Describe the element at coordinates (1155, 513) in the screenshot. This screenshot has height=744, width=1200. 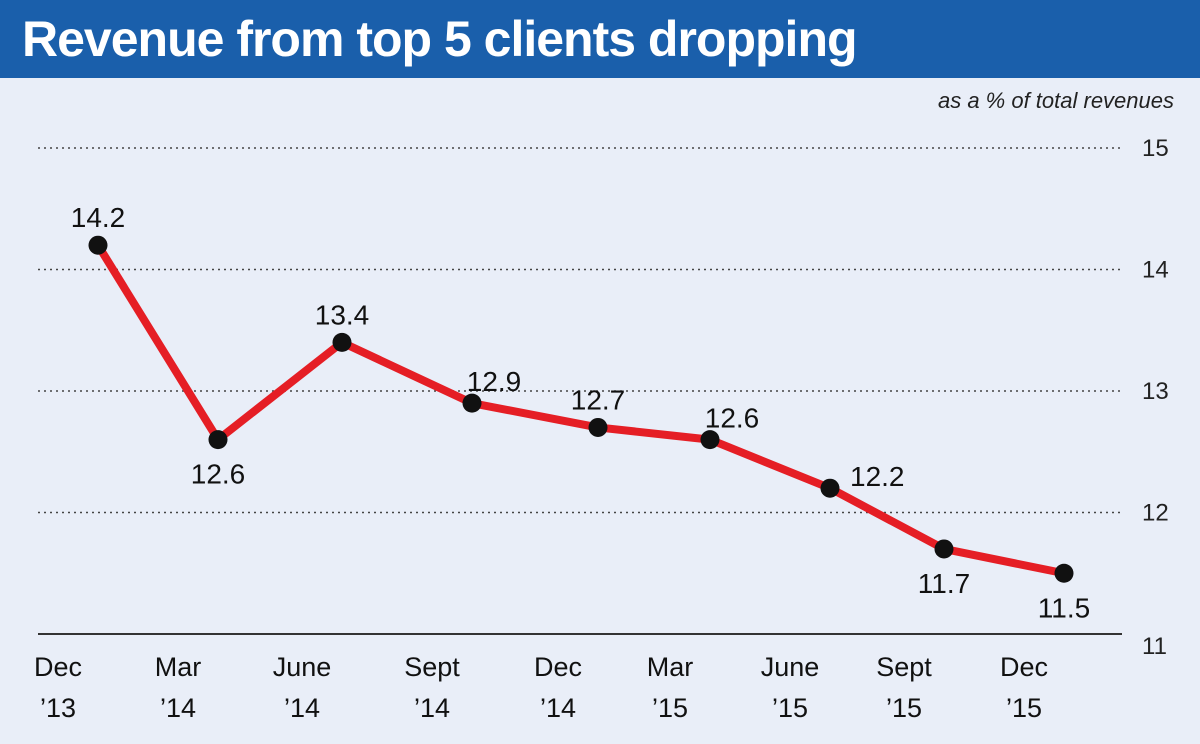
I see `y-tick-label: 12` at that location.